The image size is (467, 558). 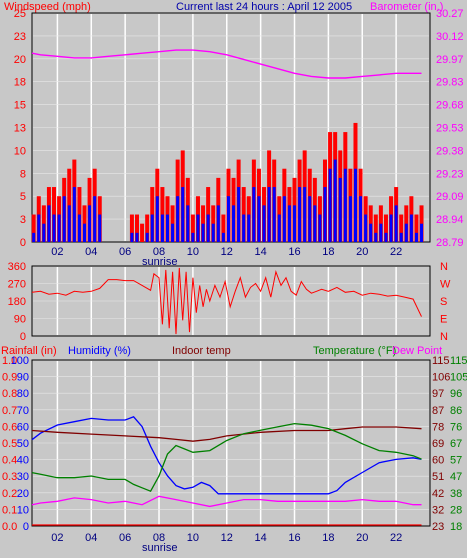 I want to click on x-tick-label-bottom: 10, so click(x=193, y=538).